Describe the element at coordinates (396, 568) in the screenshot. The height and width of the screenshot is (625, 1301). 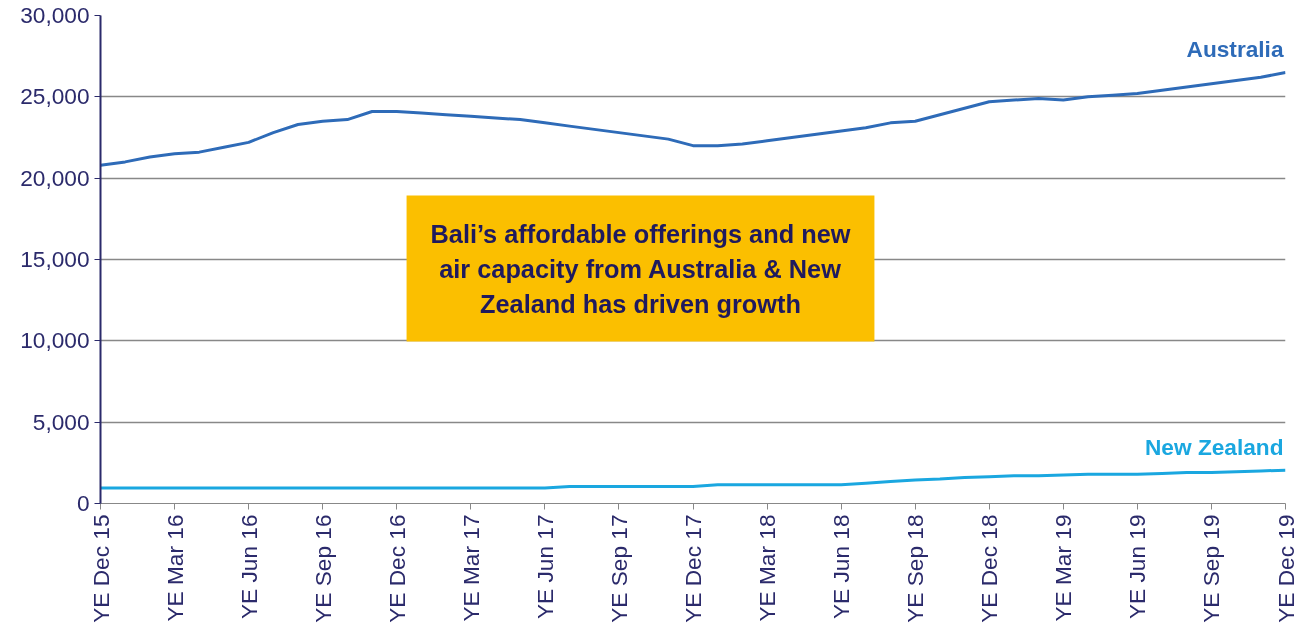
I see `x-tick-label: YE Dec 16` at that location.